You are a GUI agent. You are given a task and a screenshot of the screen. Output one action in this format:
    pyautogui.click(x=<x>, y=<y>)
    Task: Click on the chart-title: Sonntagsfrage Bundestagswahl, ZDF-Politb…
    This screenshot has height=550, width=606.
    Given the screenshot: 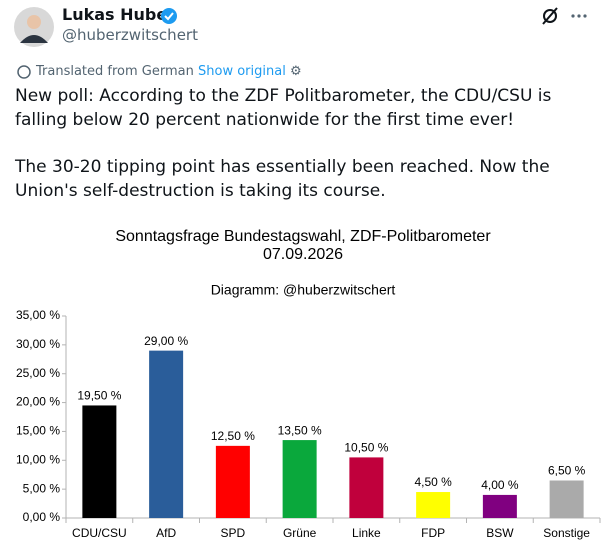 What is the action you would take?
    pyautogui.click(x=303, y=236)
    